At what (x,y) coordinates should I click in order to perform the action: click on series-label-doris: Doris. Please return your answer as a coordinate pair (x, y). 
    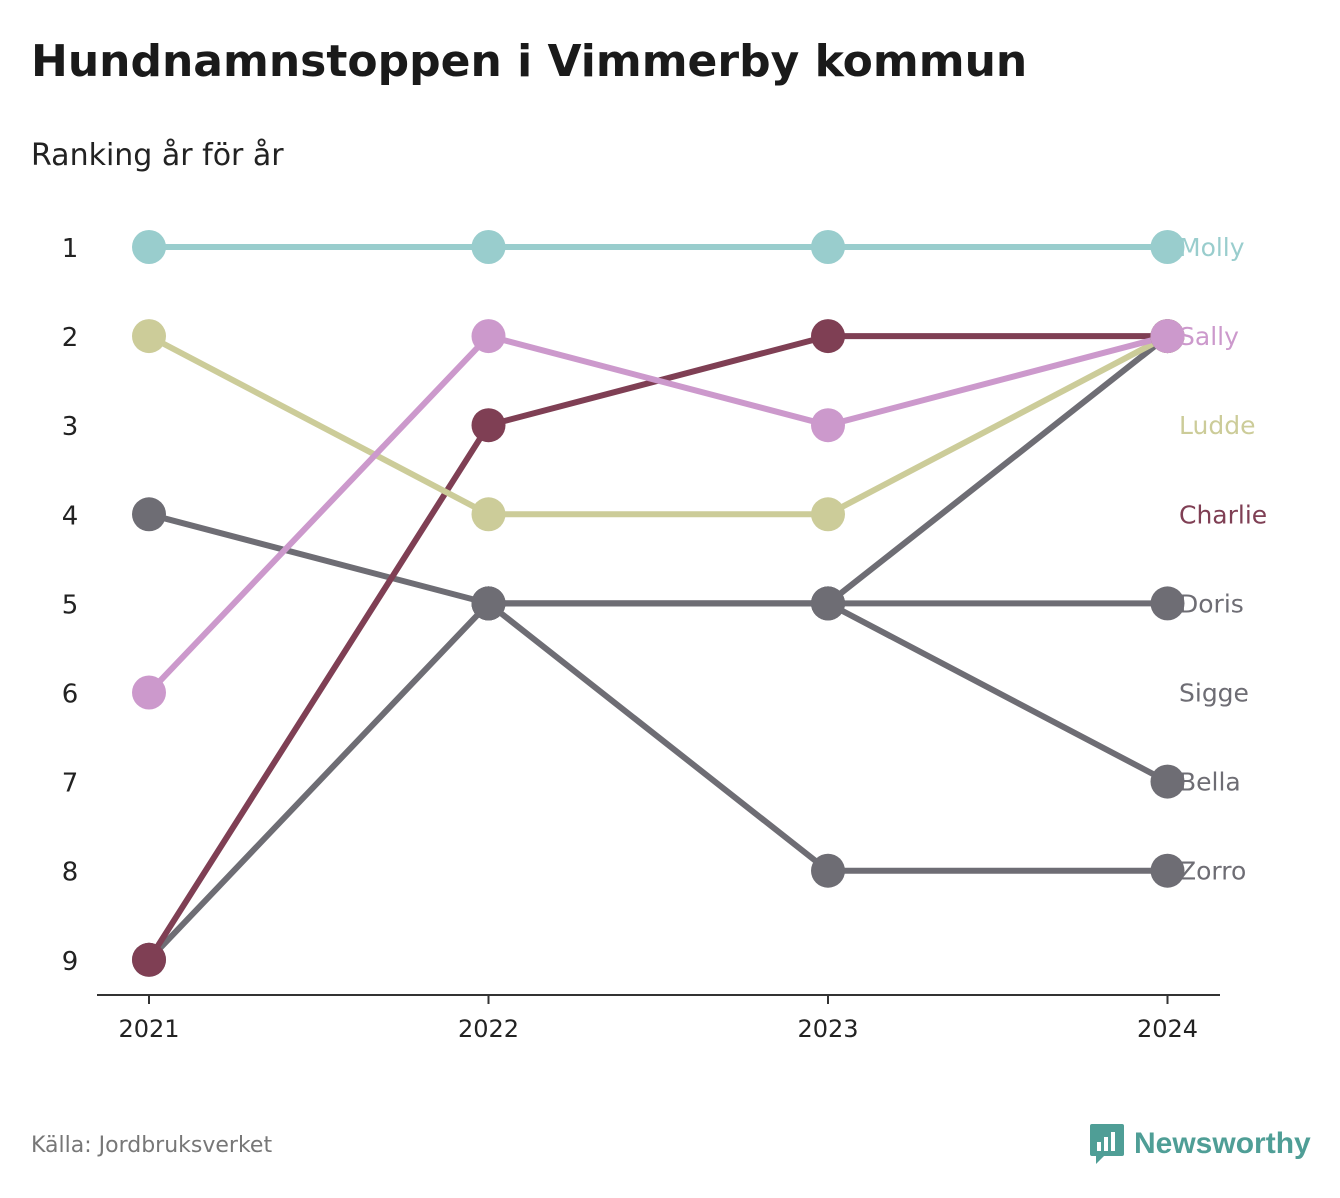
    Looking at the image, I should click on (1211, 603).